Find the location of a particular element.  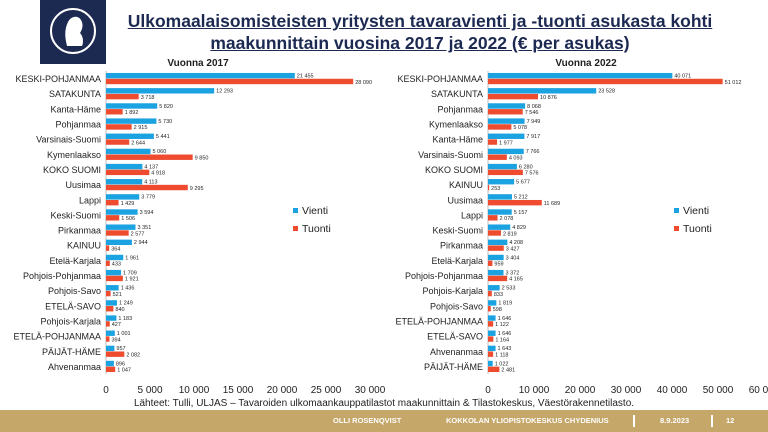

chart-2017-data-label-vienti: 1 001 is located at coordinates (124, 334).